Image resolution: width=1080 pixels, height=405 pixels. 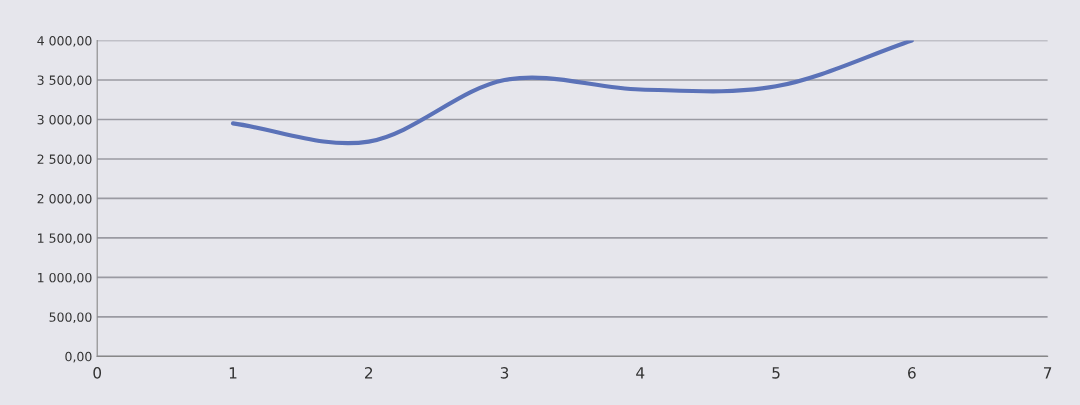 I want to click on y-tick-label: 3 500,00, so click(x=64, y=81).